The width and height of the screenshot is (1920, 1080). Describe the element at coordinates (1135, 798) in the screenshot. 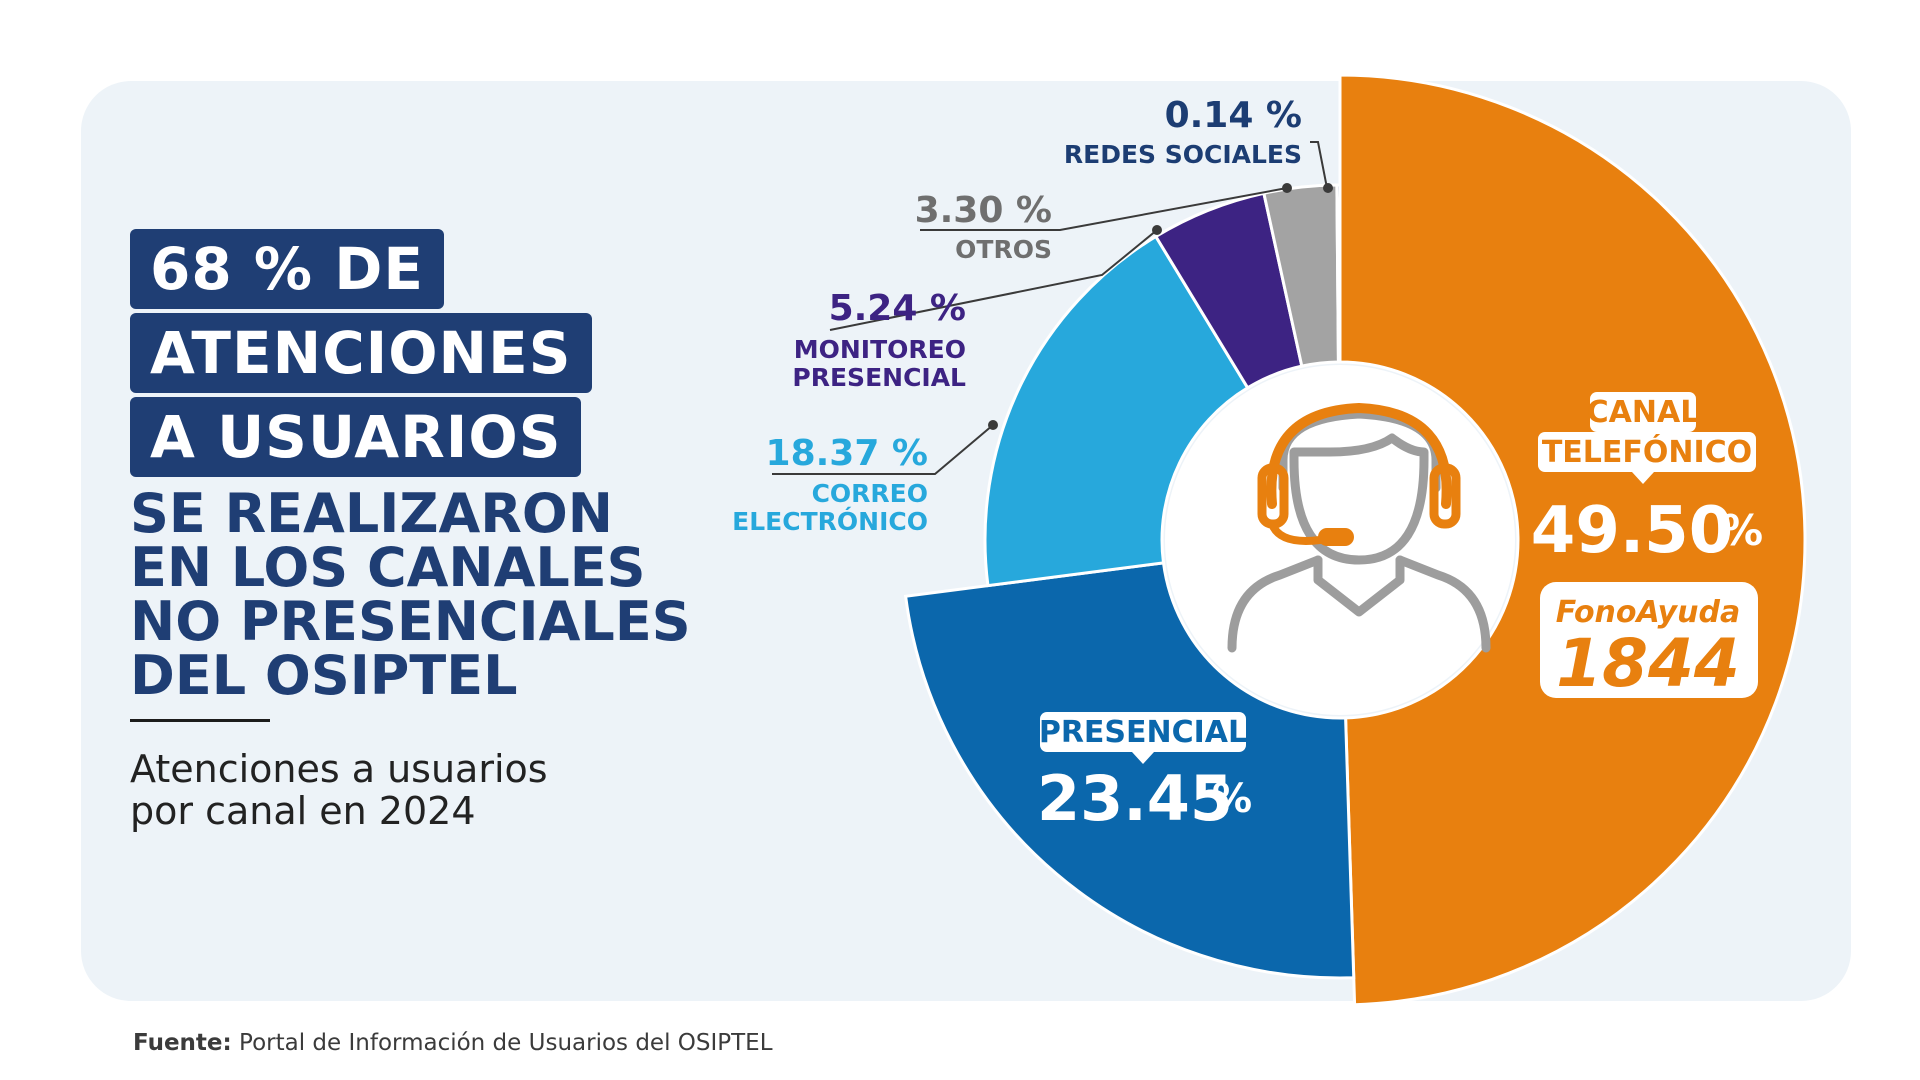

I see `presencial-value: 23.45` at that location.